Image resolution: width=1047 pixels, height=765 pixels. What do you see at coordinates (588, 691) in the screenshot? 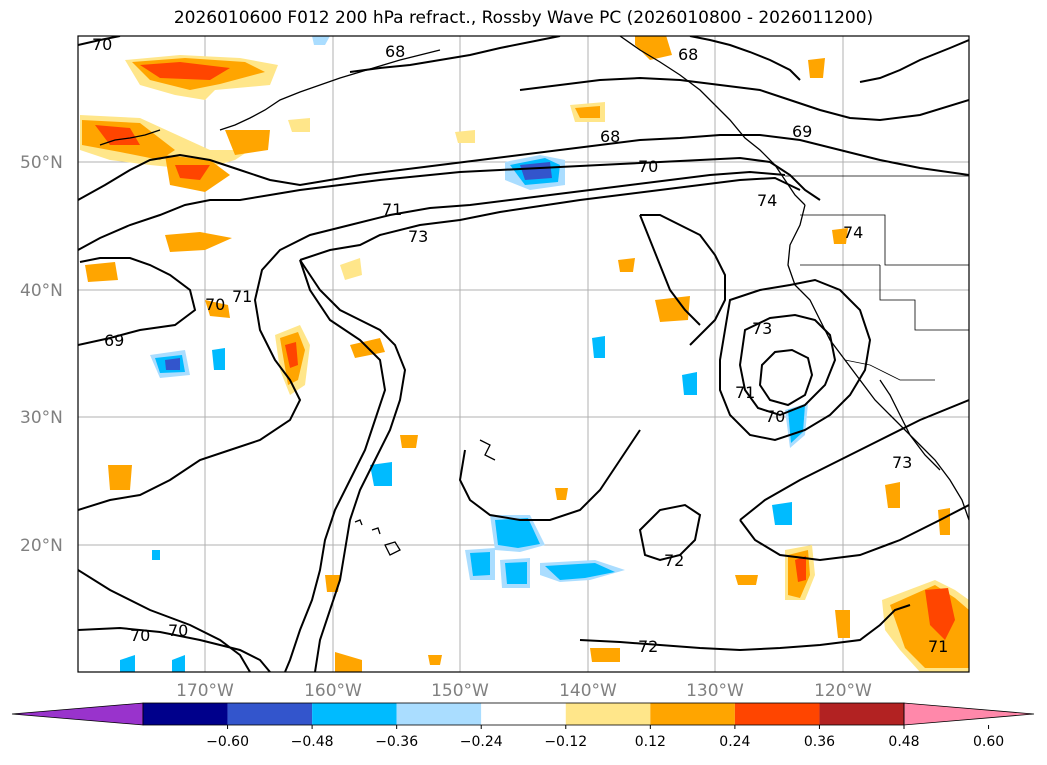
I see `lon-label: 140°W` at bounding box center [588, 691].